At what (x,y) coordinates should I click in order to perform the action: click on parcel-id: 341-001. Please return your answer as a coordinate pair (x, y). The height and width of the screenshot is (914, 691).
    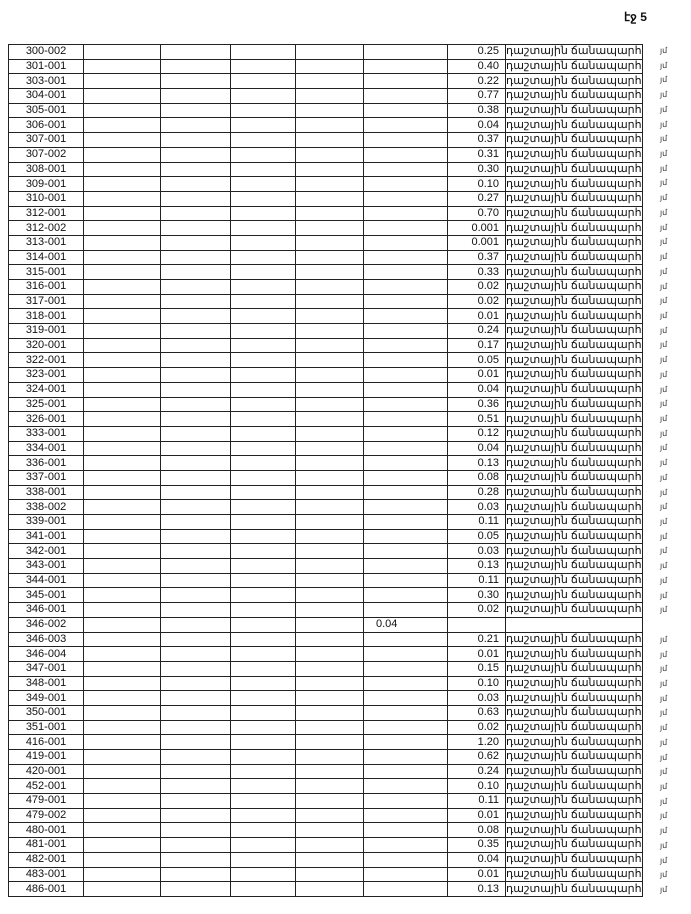
    Looking at the image, I should click on (46, 536).